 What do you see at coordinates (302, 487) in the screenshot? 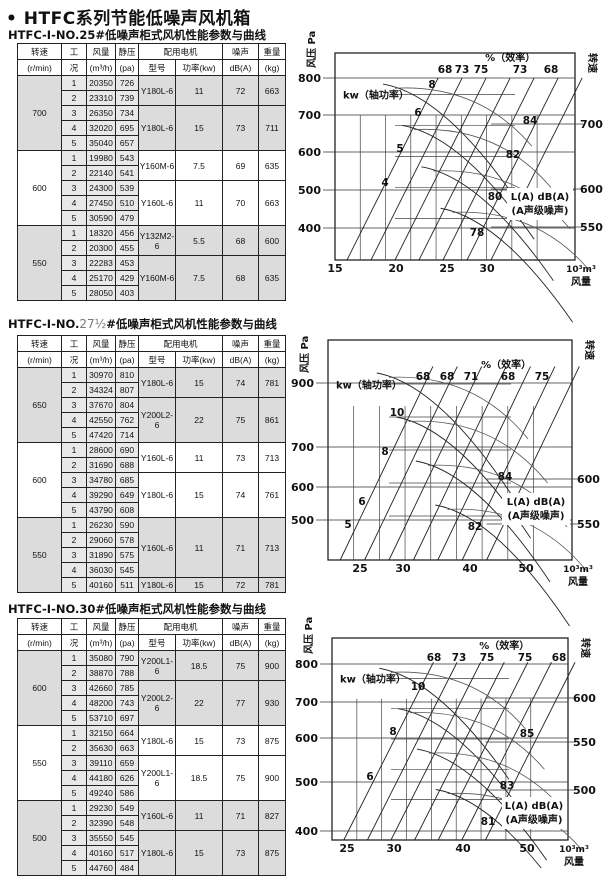
I see `y-tick-label: 600` at bounding box center [302, 487].